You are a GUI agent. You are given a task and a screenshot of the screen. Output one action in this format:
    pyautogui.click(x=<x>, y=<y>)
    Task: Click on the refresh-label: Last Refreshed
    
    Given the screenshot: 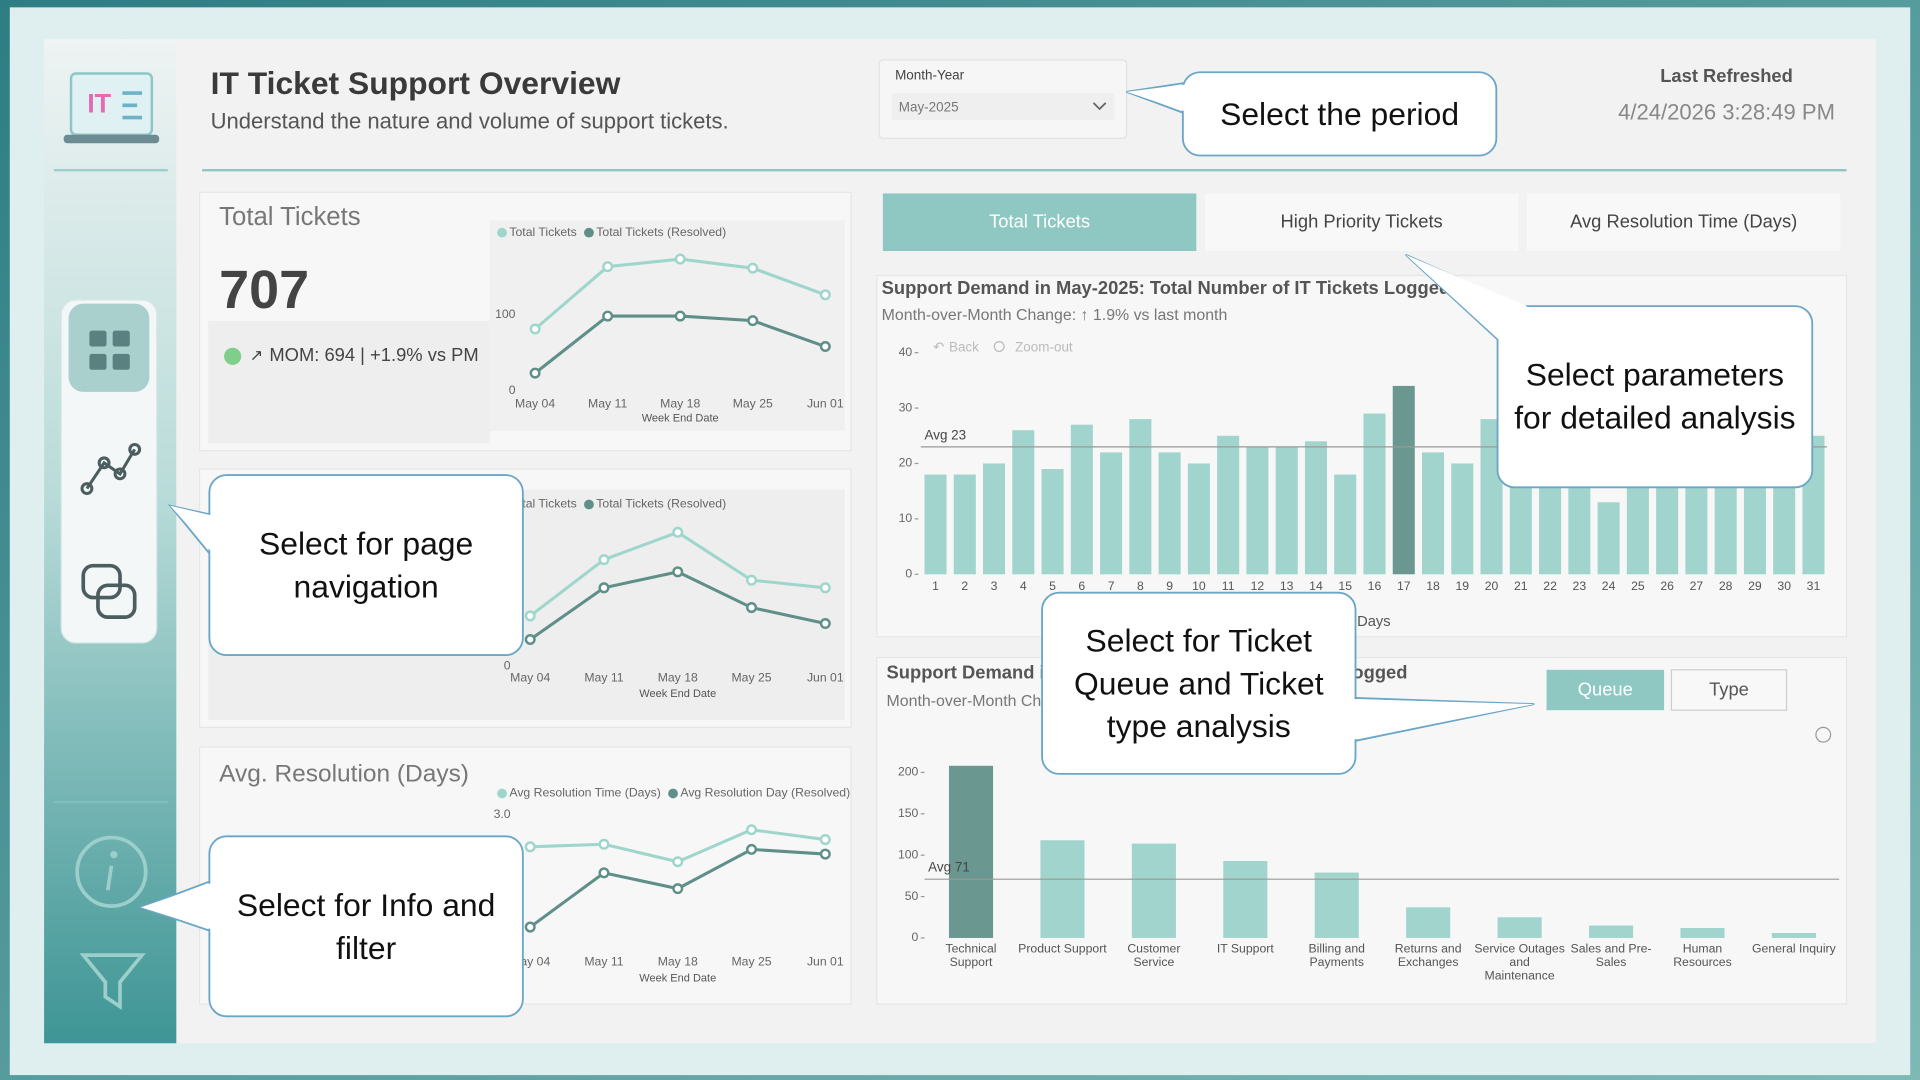 What is the action you would take?
    pyautogui.click(x=1726, y=75)
    